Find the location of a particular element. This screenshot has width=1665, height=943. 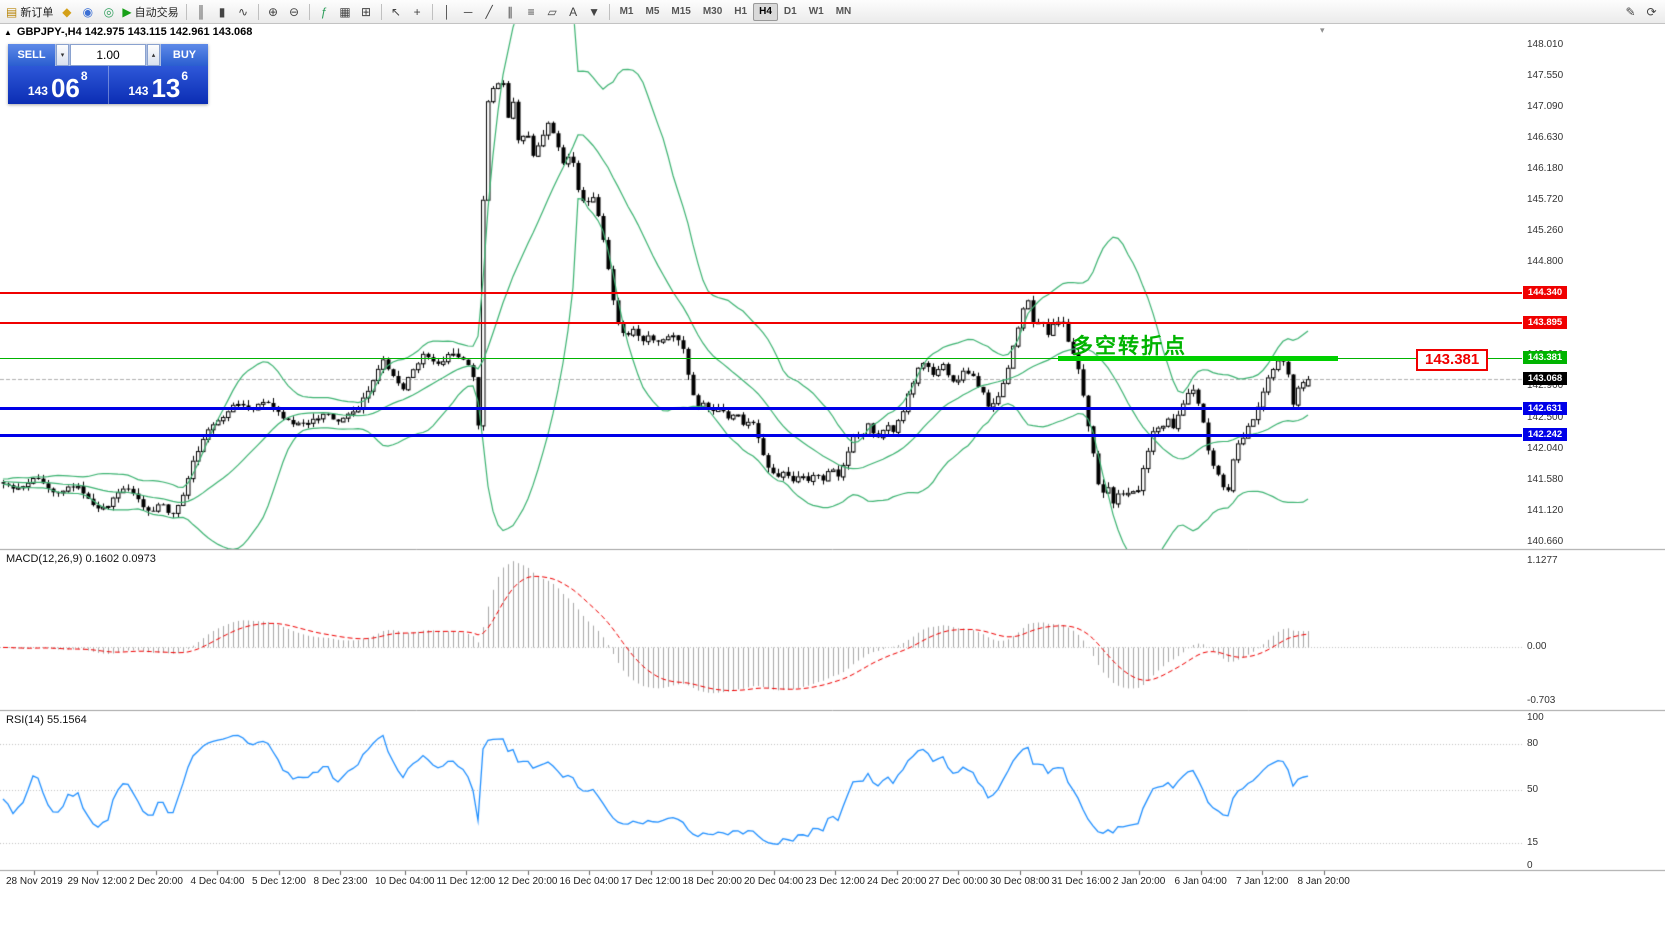

globe-icon: ◉ is located at coordinates (88, 11).